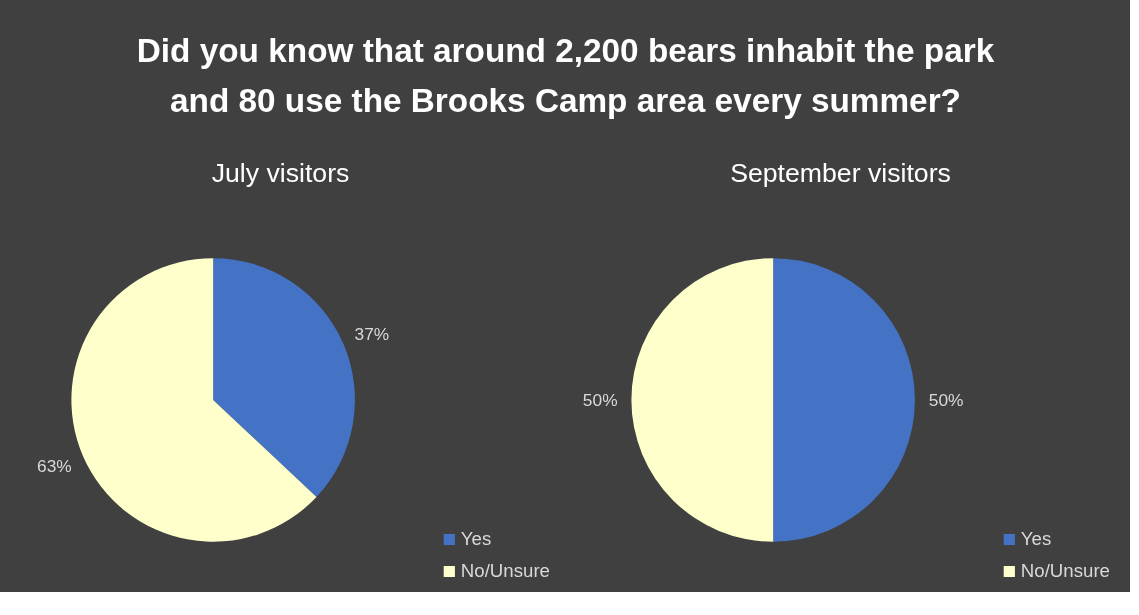 Image resolution: width=1139 pixels, height=615 pixels. What do you see at coordinates (280, 172) in the screenshot?
I see `chart-title: July visitors` at bounding box center [280, 172].